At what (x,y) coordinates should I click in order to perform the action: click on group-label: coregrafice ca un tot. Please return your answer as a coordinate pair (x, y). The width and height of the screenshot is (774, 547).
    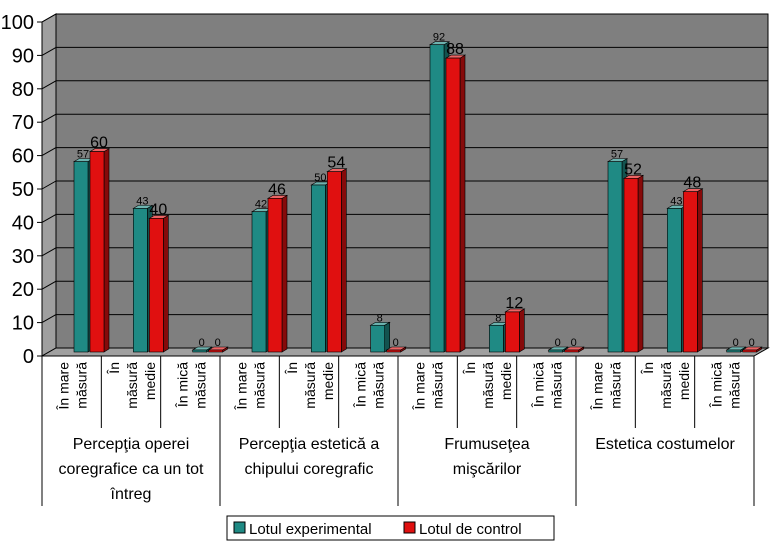
    Looking at the image, I should click on (132, 469).